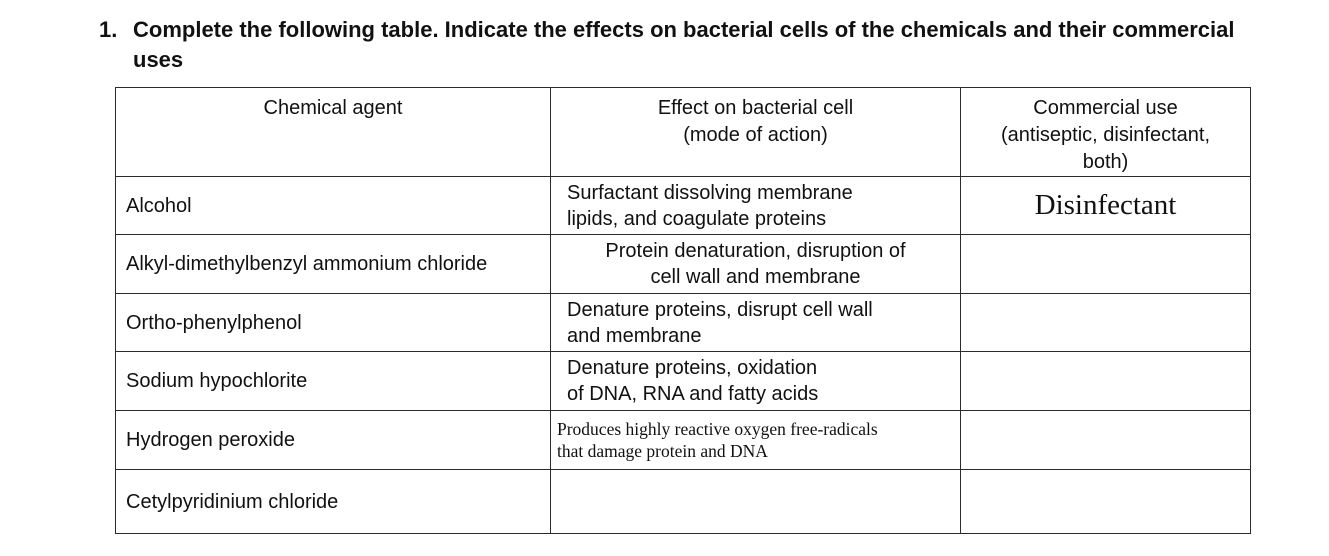  What do you see at coordinates (333, 323) in the screenshot?
I see `chemical-name-cell: Ortho-phenylphenol` at bounding box center [333, 323].